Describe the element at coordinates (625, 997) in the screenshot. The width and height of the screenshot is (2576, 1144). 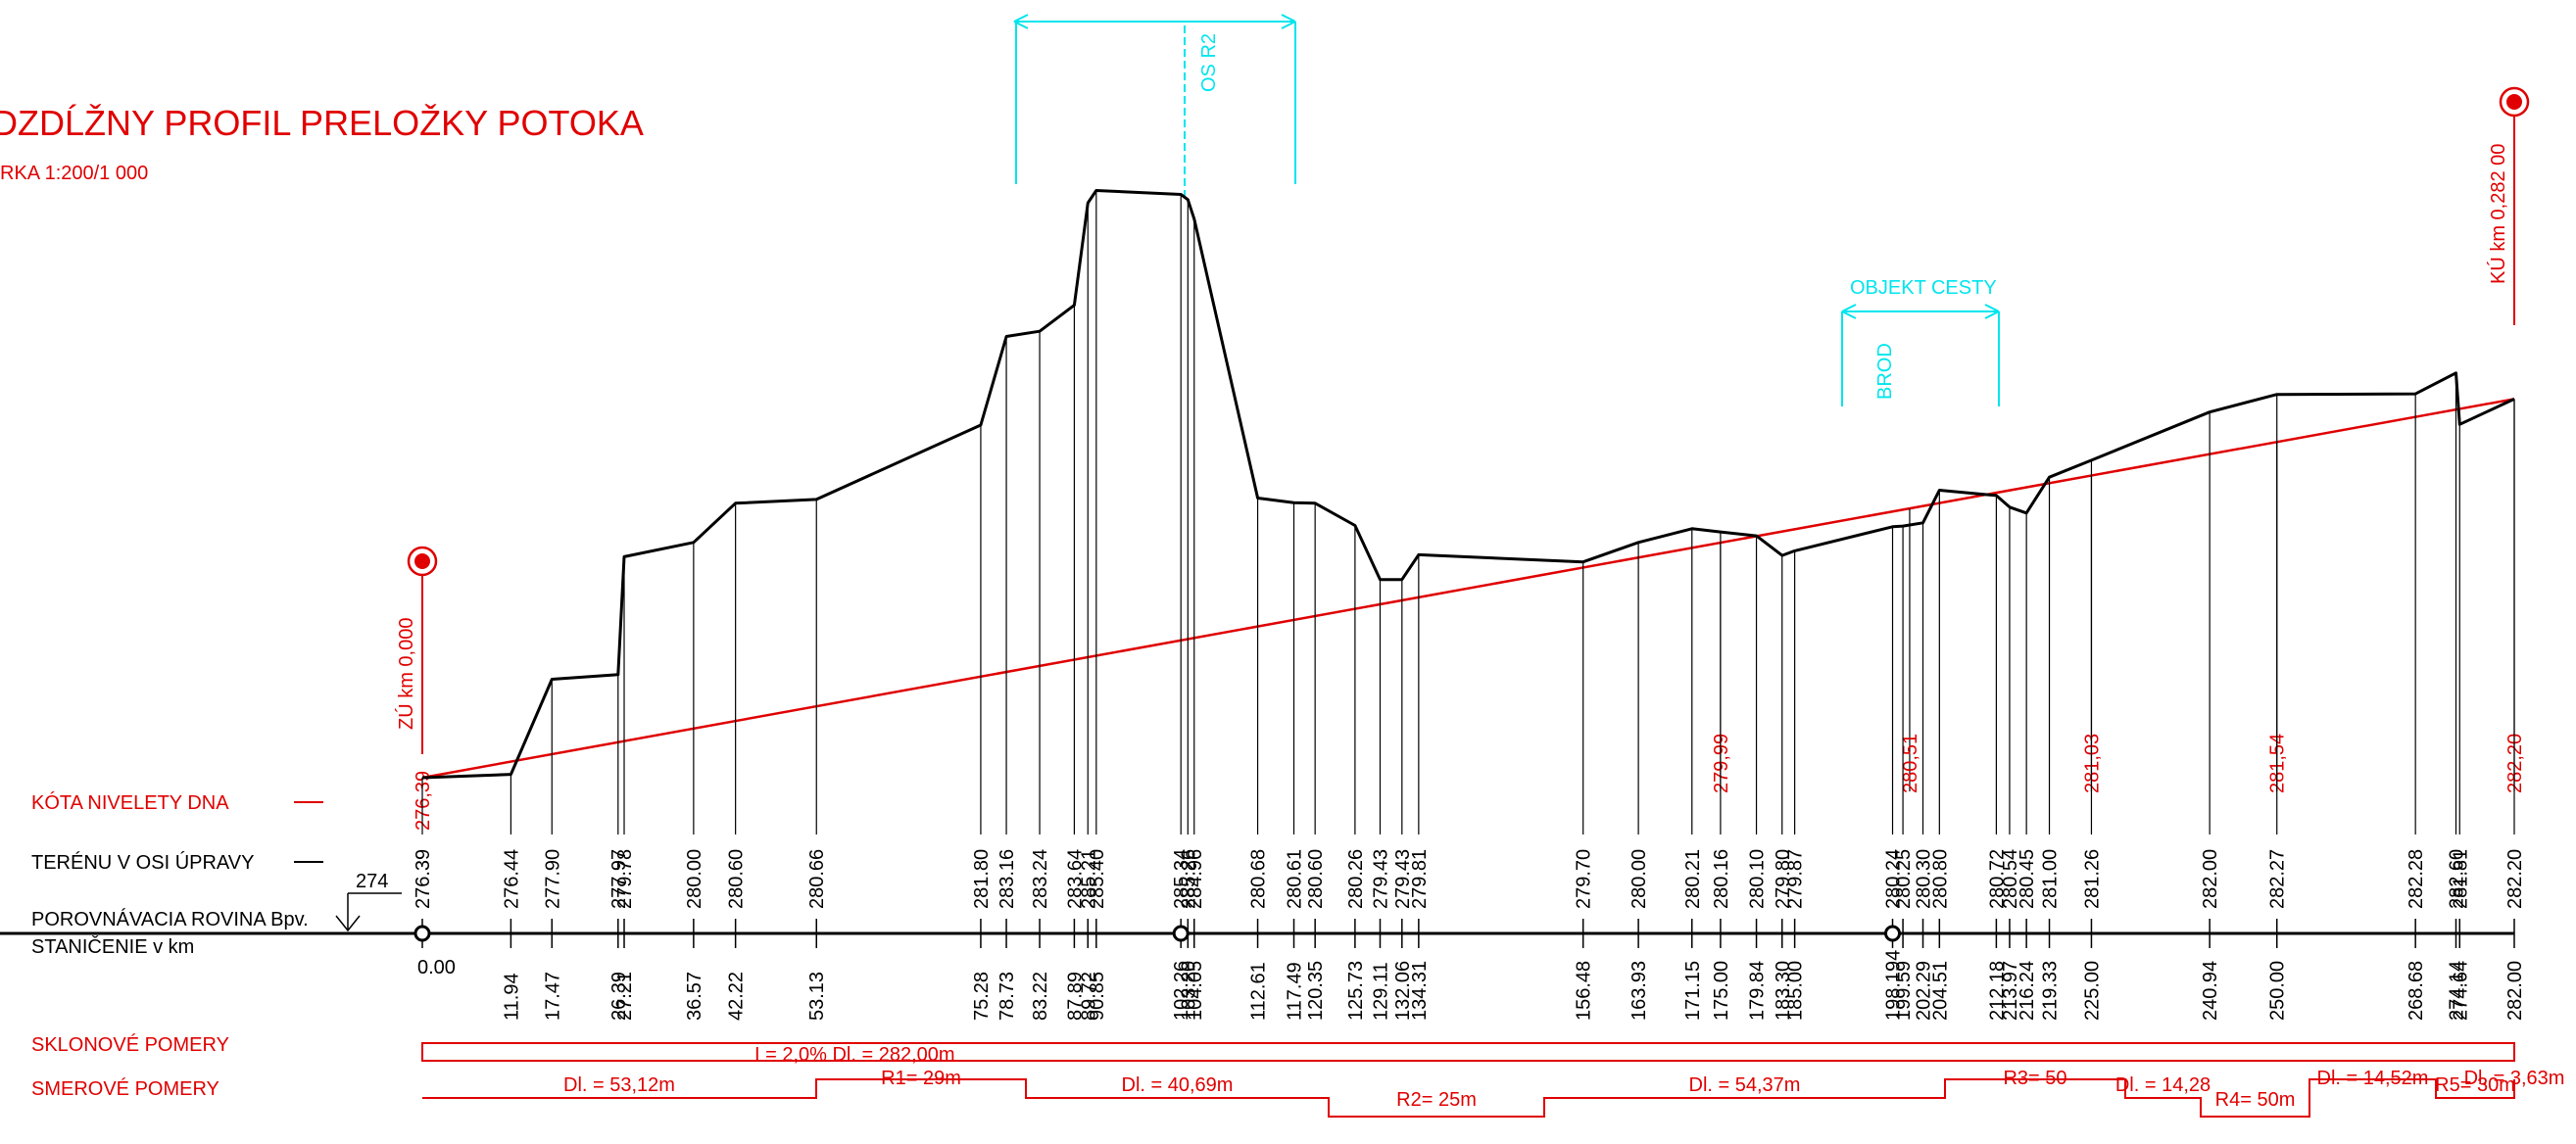
I see `station-label: 27.21` at that location.